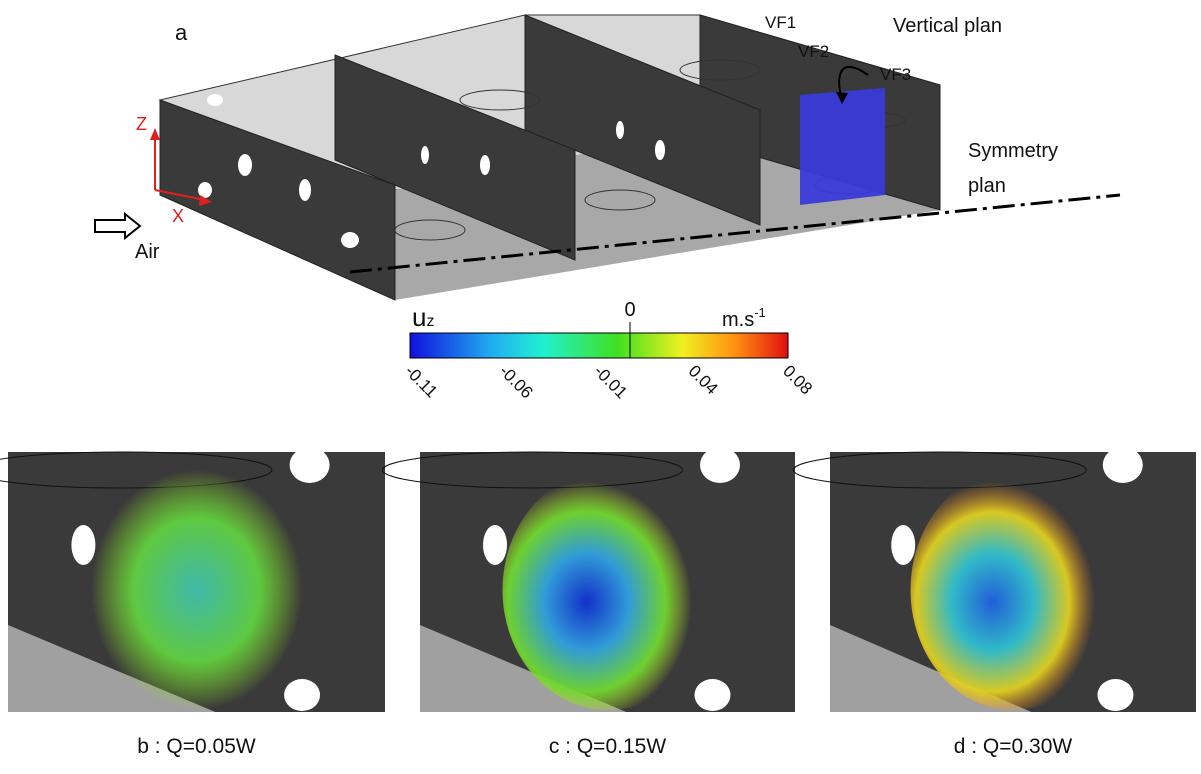  Describe the element at coordinates (181, 32) in the screenshot. I see `panel-label: a` at that location.